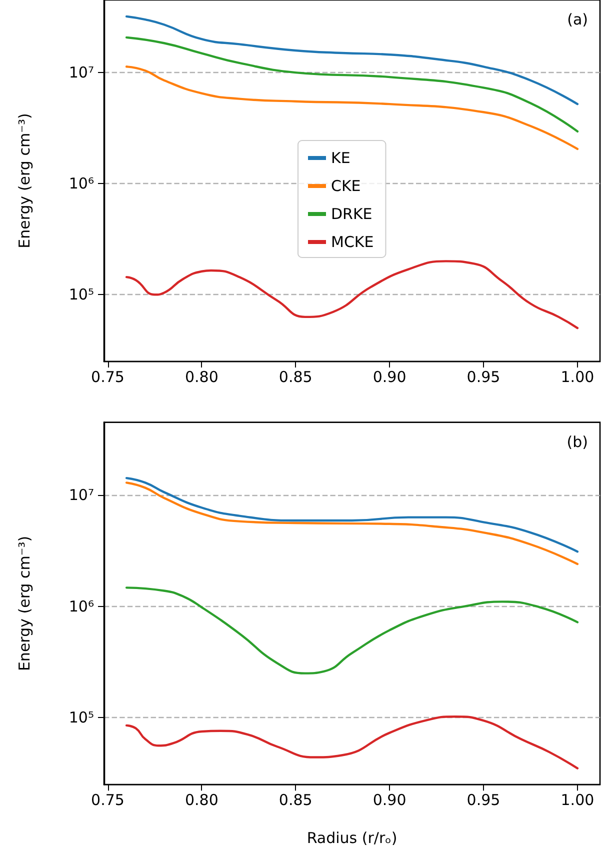 The image size is (603, 866). Describe the element at coordinates (351, 214) in the screenshot. I see `legend-label: DRKE` at that location.